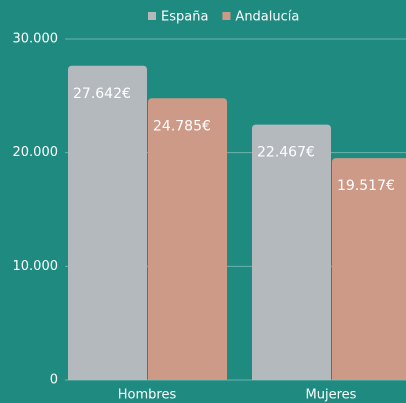  Describe the element at coordinates (147, 395) in the screenshot. I see `x-tick-label: Hombres` at that location.